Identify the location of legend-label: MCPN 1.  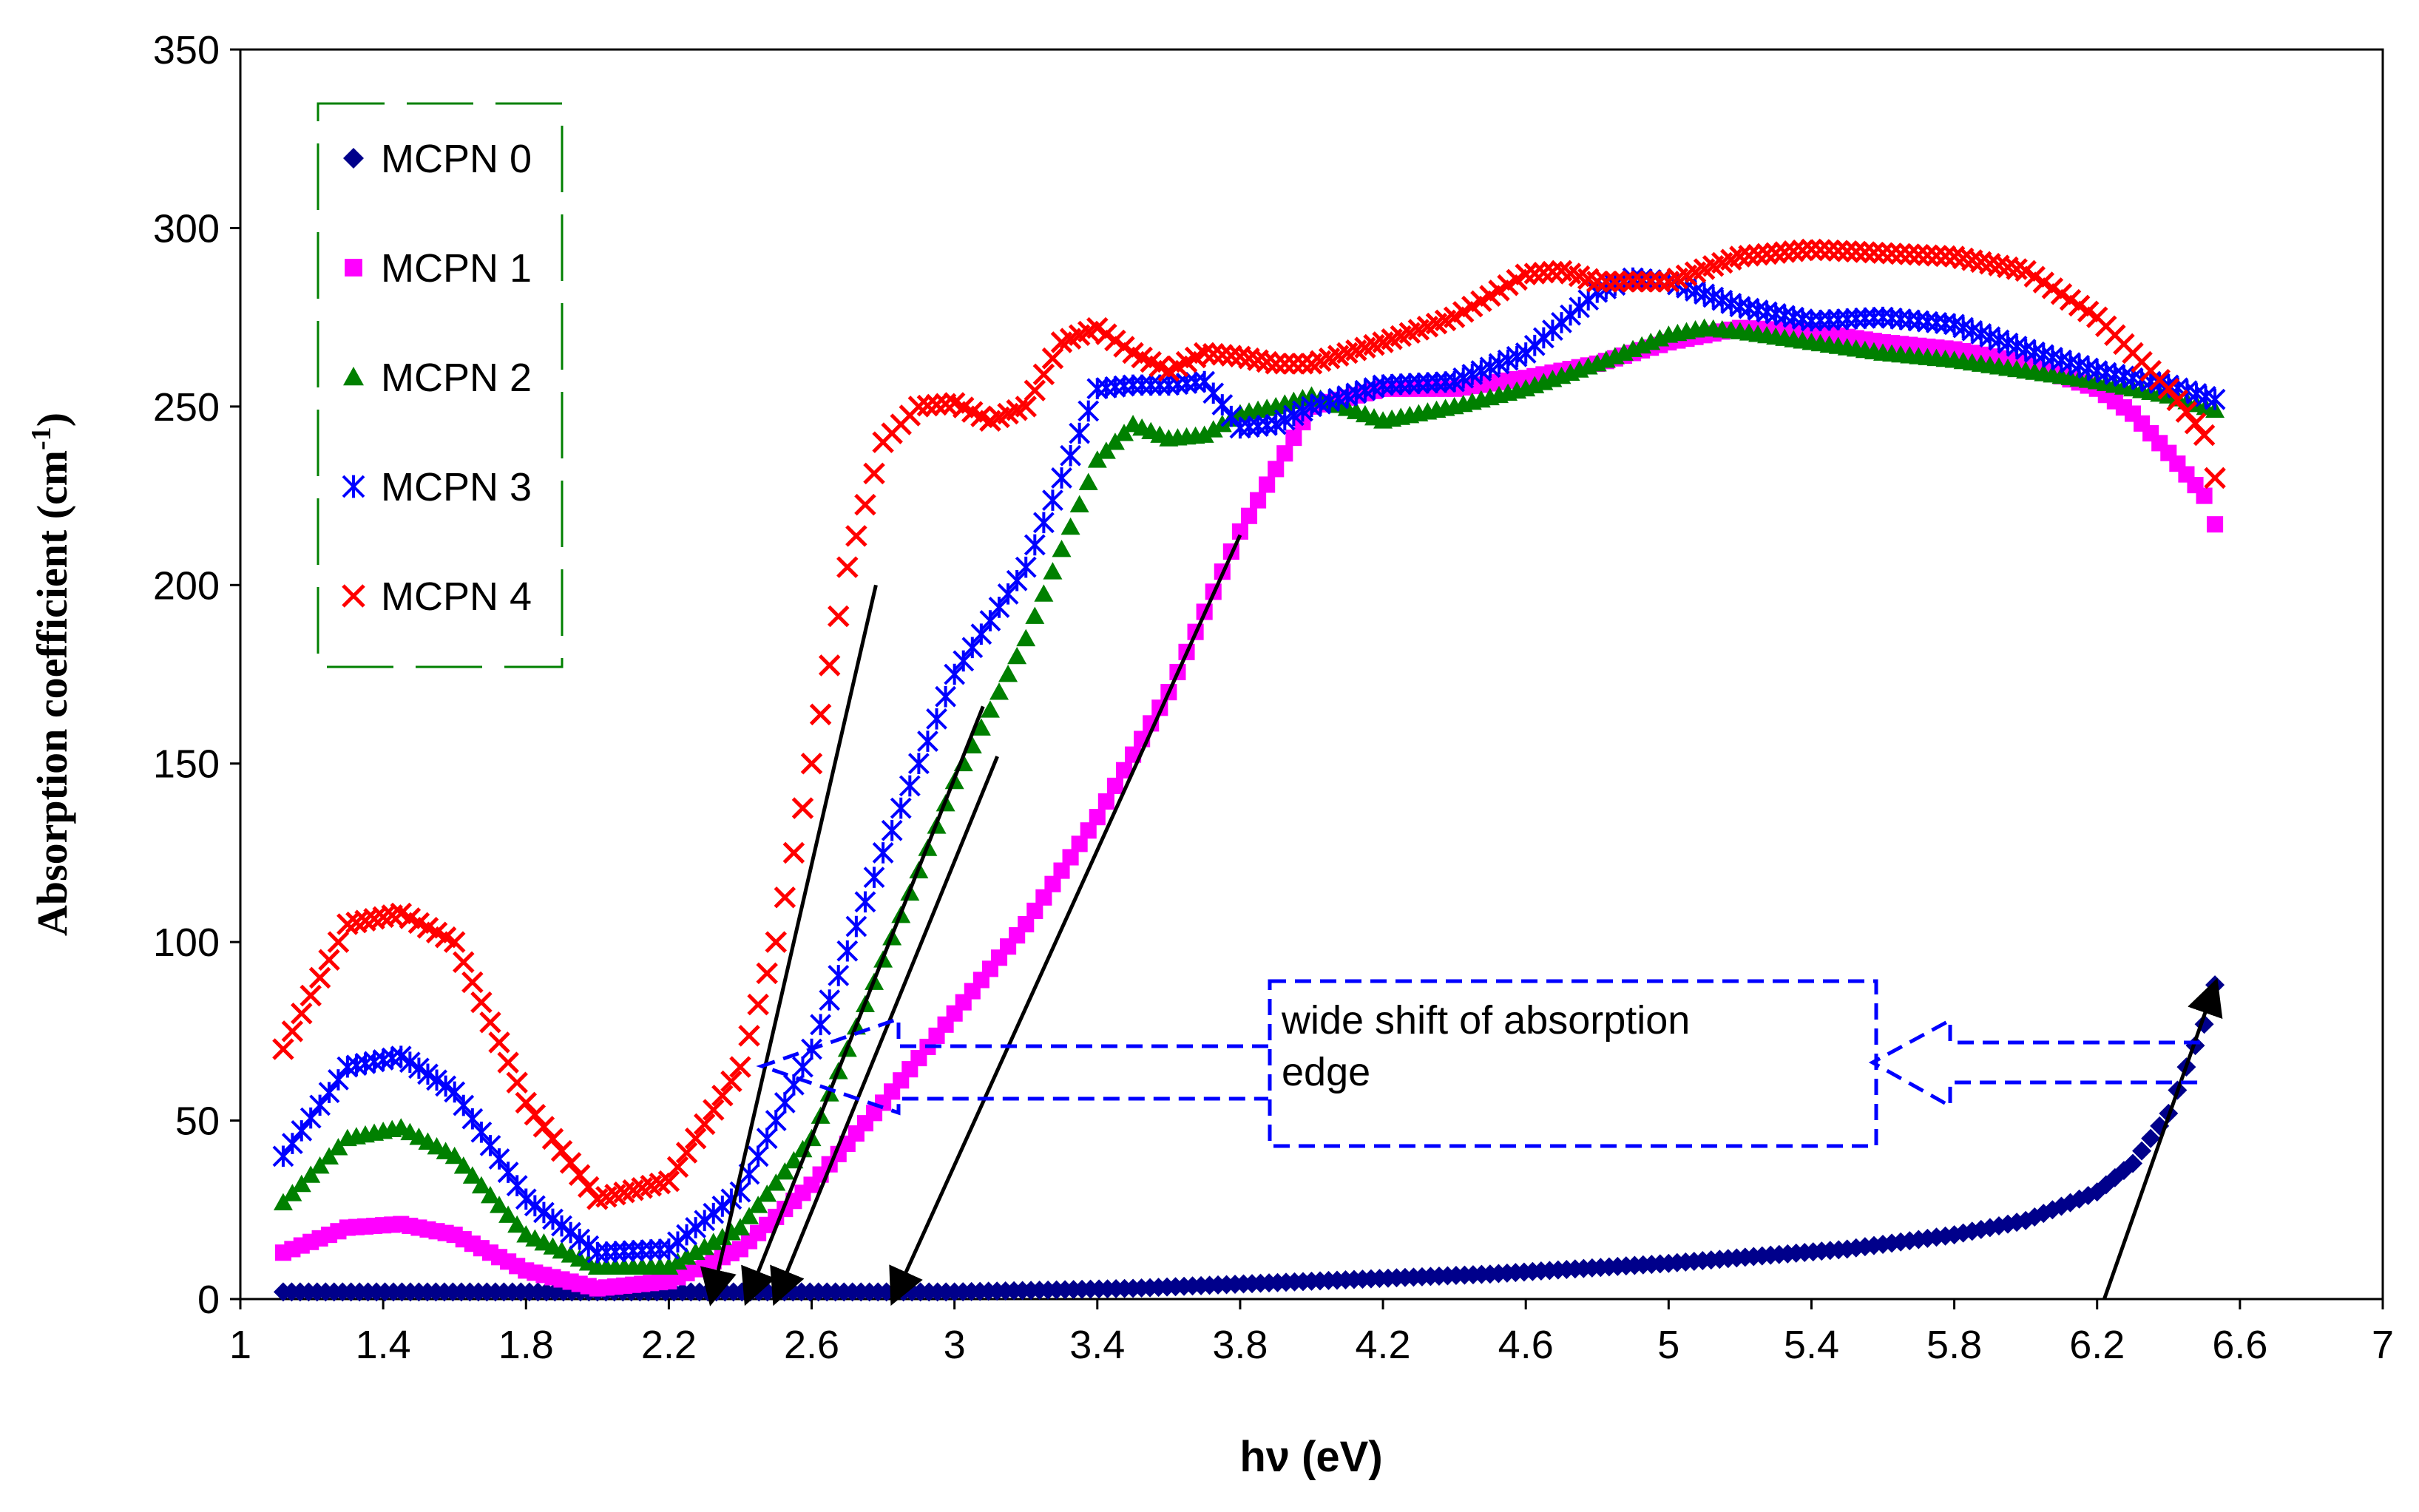
(456, 268).